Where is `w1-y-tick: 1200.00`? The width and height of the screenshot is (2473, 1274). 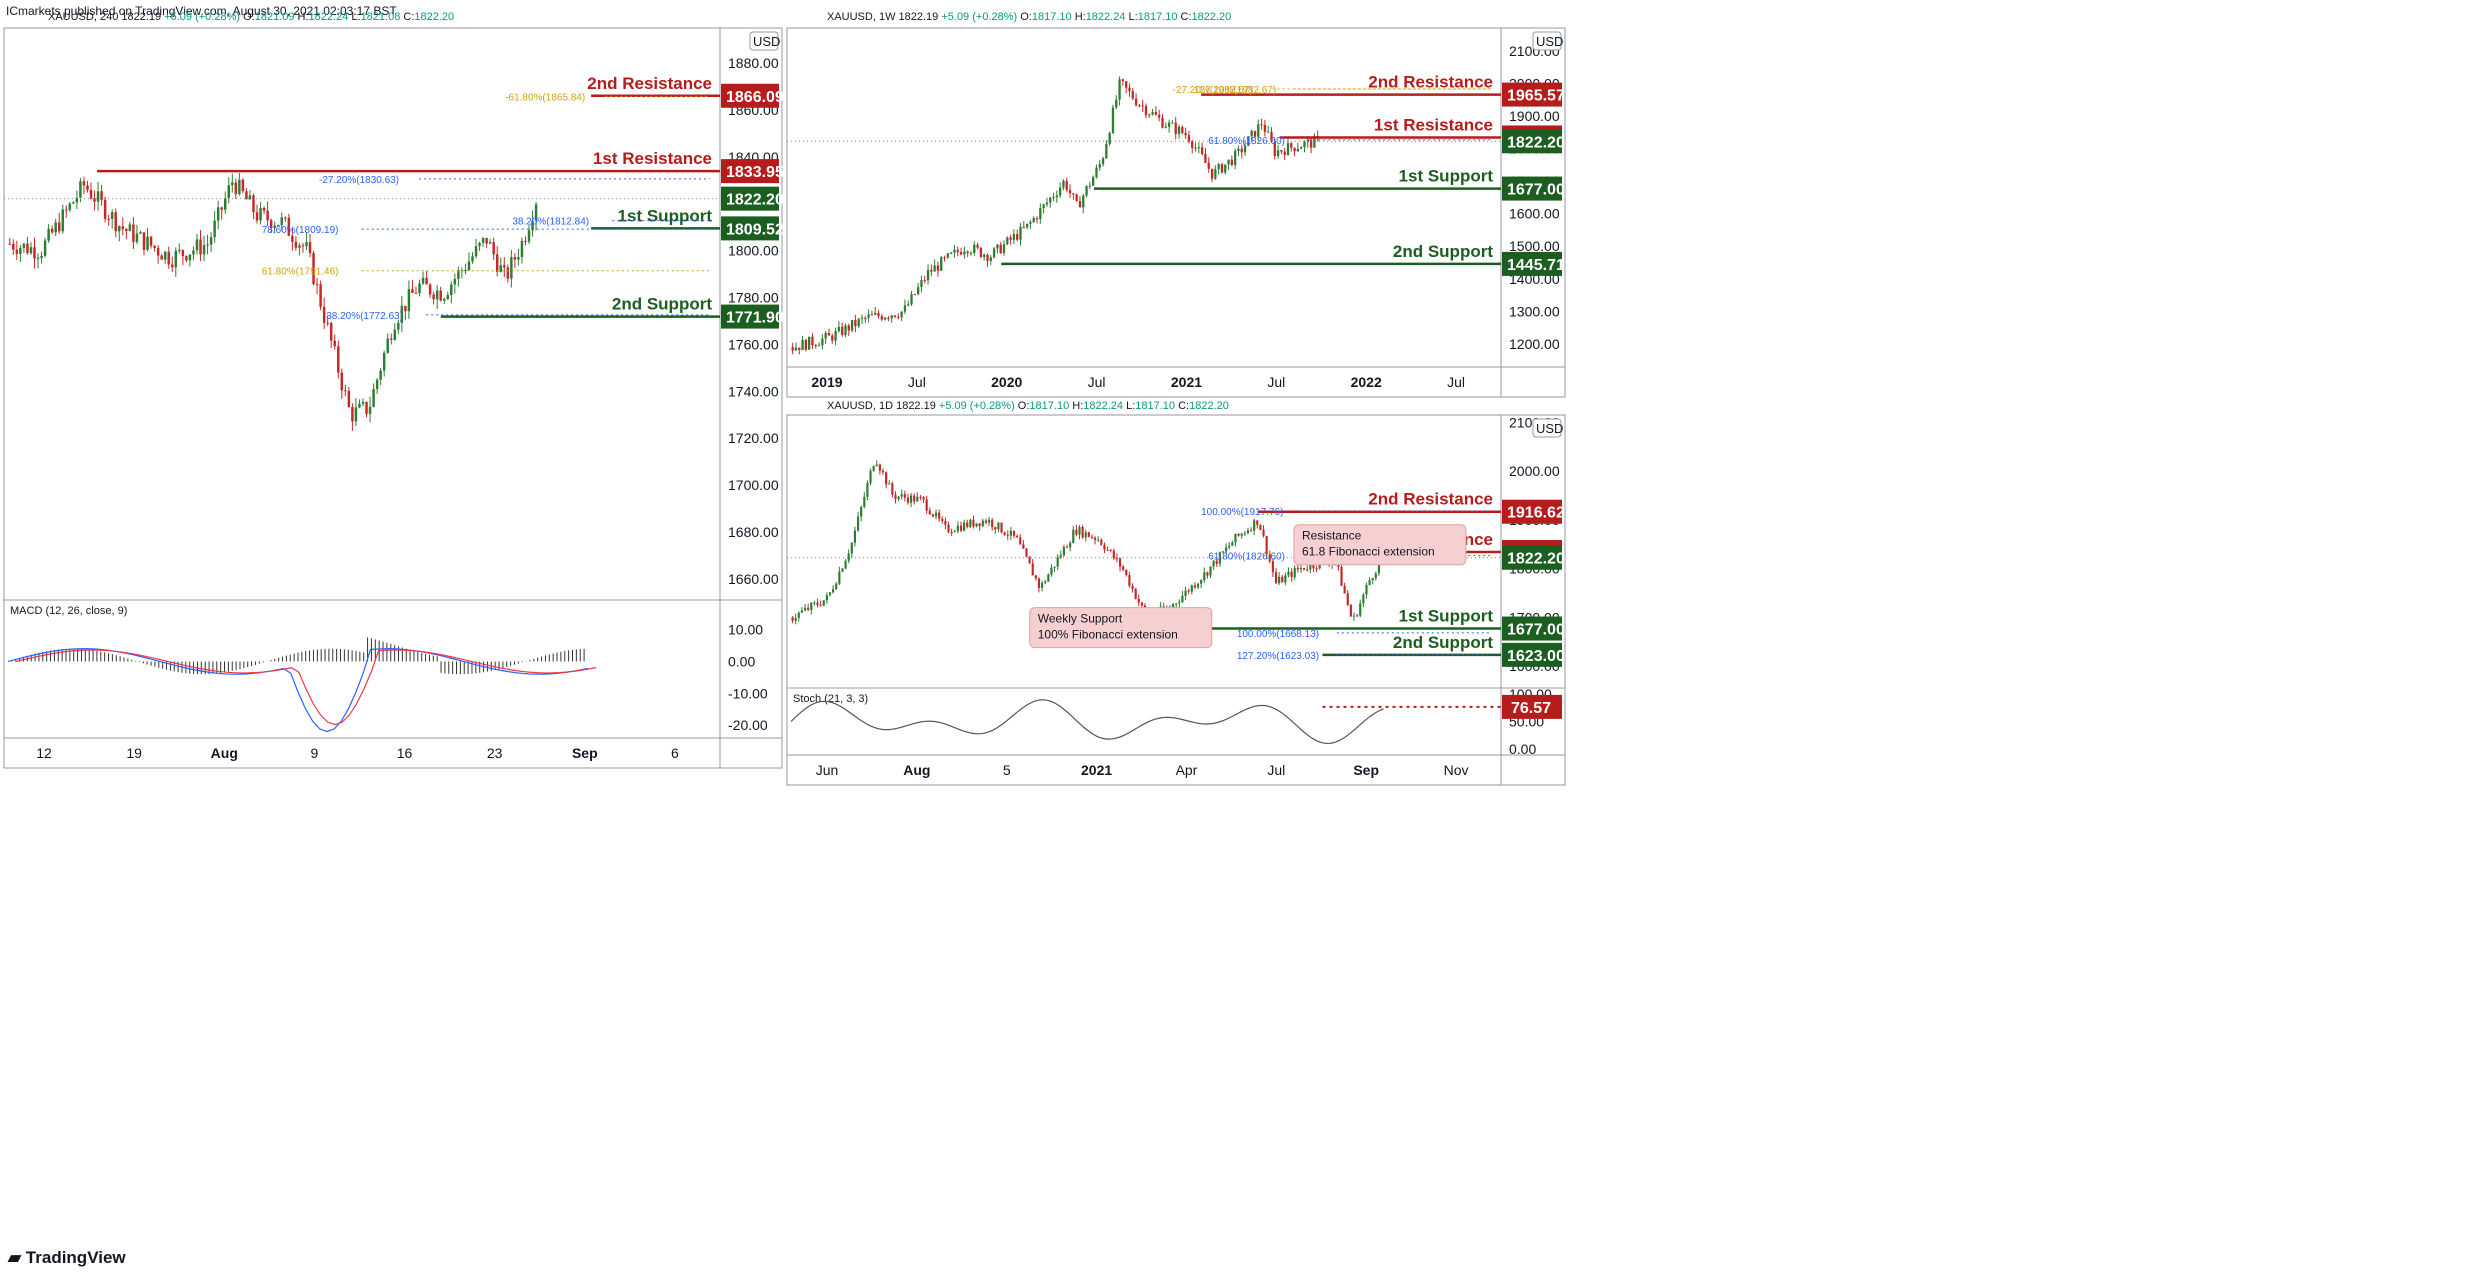
w1-y-tick: 1200.00 is located at coordinates (1534, 344).